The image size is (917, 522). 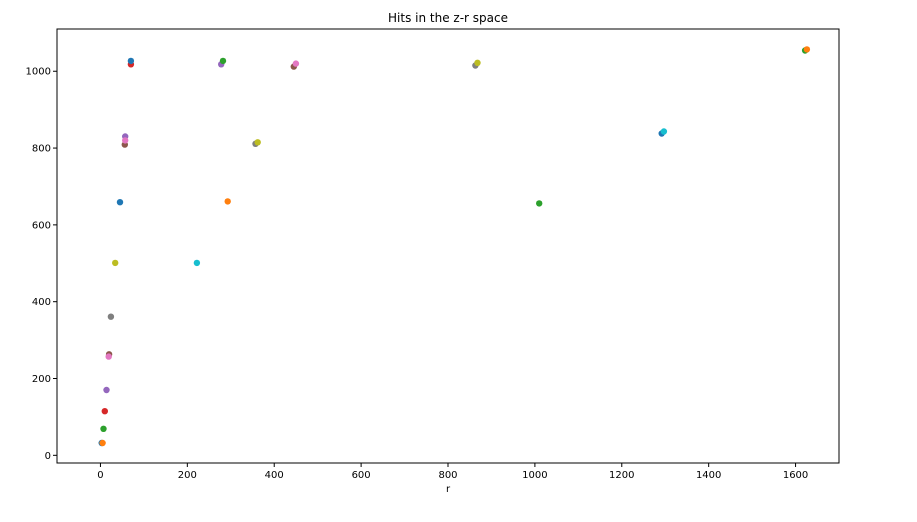 I want to click on x-tick-label: 1600, so click(x=795, y=475).